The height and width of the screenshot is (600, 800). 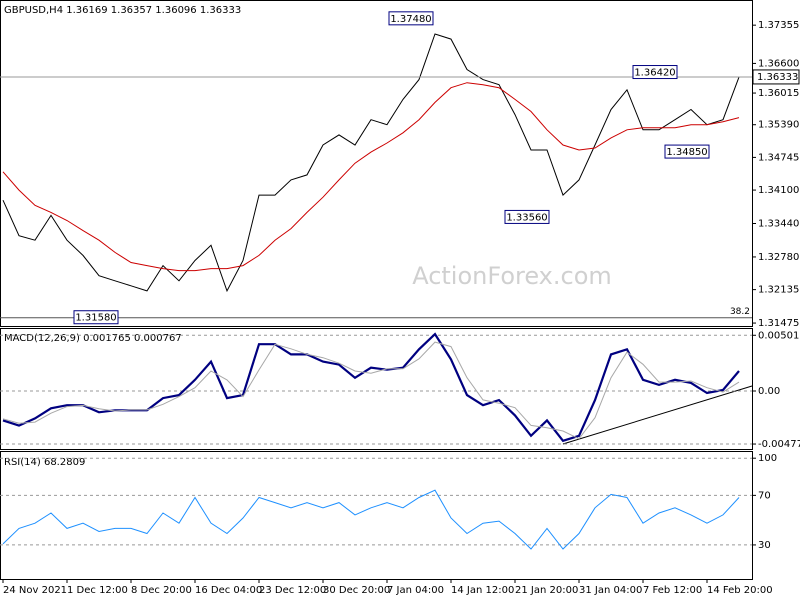 I want to click on x-tick-label: 7 Jan 04:00, so click(x=415, y=590).